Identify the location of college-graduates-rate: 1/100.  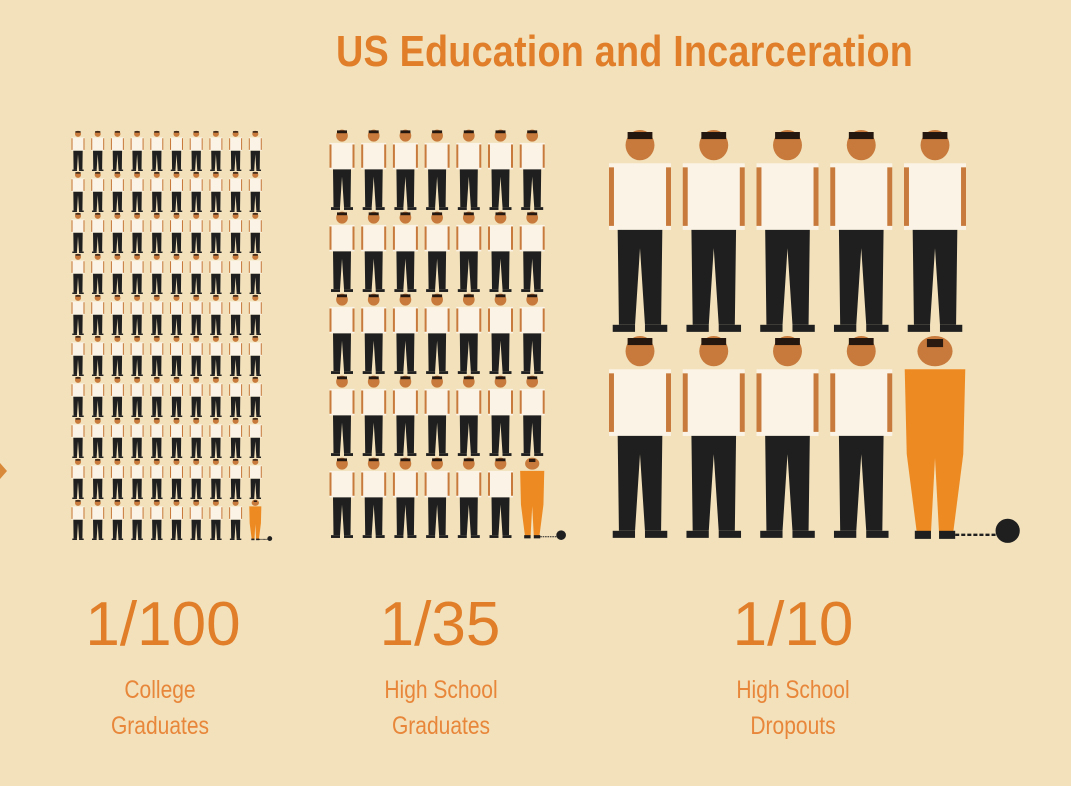
(163, 624).